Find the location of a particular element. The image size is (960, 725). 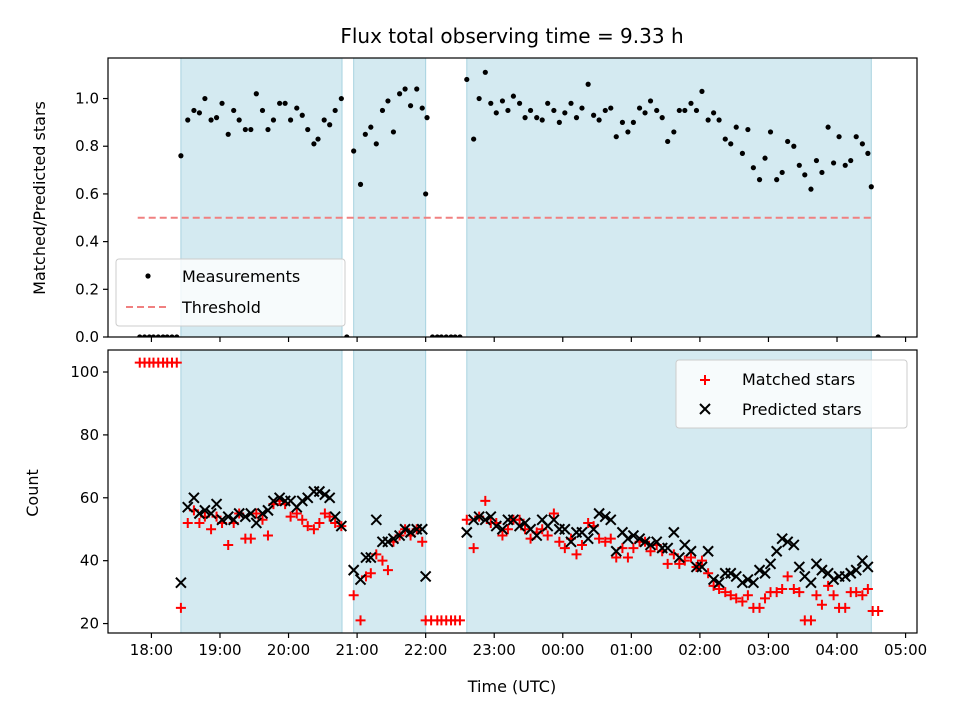

x-tick-label: 19:00 is located at coordinates (219, 650).